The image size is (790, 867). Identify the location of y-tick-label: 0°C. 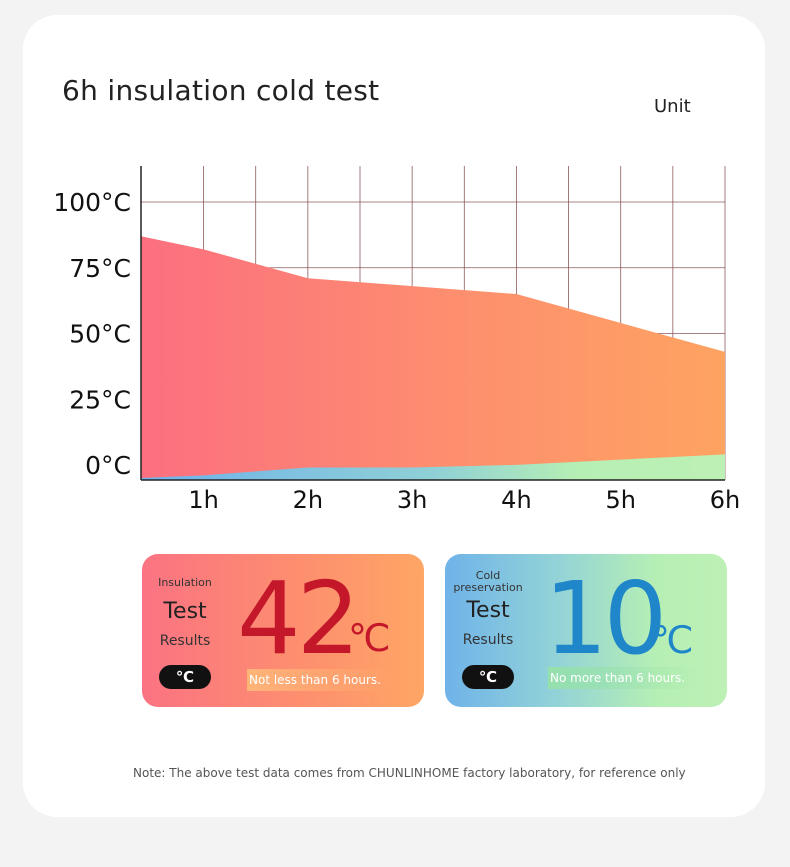
(108, 465).